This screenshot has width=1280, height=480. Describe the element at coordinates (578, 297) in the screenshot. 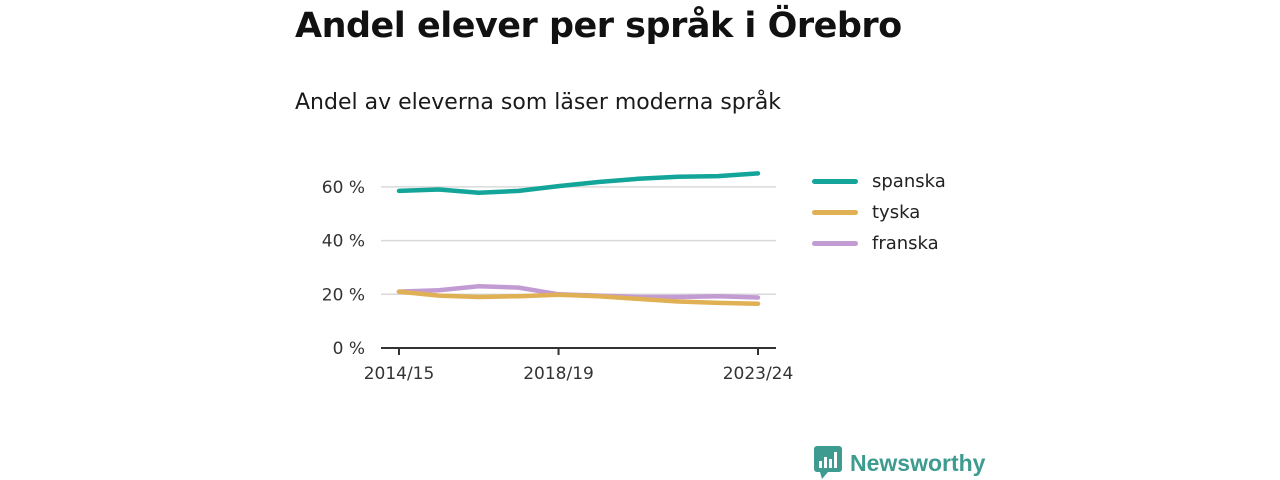

I see `series-line-tyska` at that location.